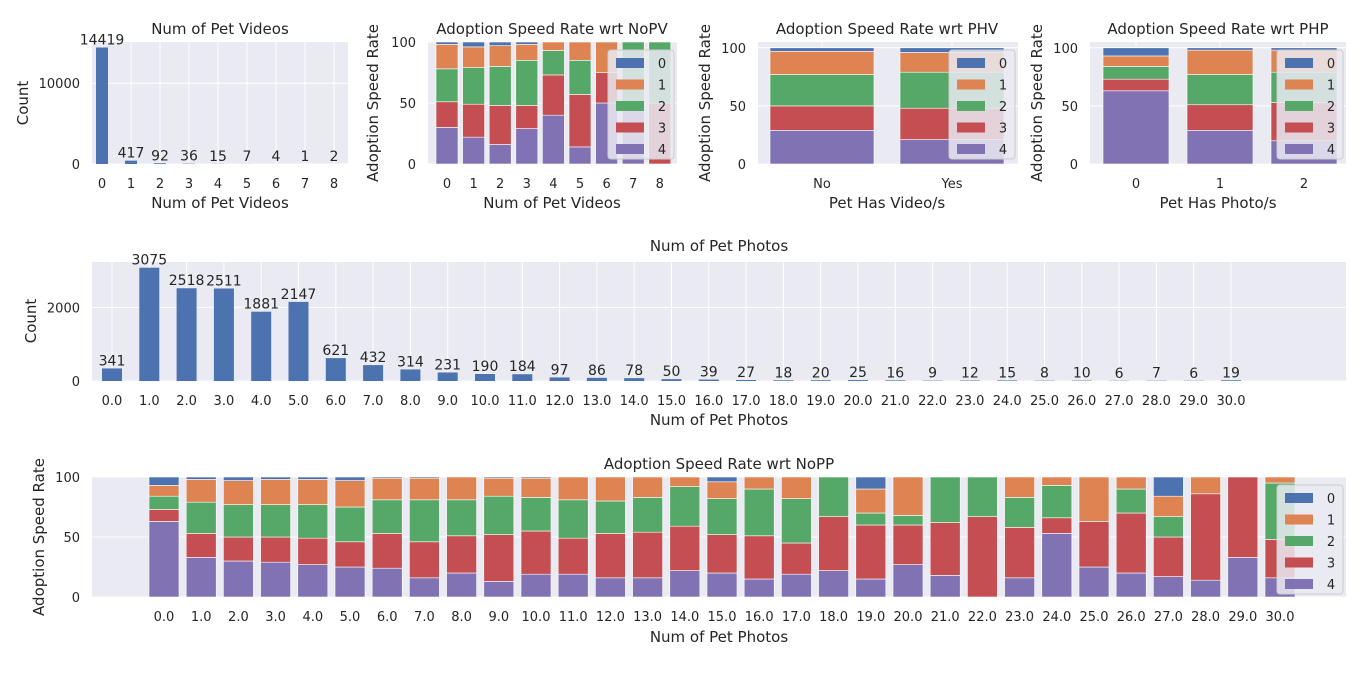 The image size is (1366, 675). What do you see at coordinates (447, 184) in the screenshot?
I see `x-tick-label: 0` at bounding box center [447, 184].